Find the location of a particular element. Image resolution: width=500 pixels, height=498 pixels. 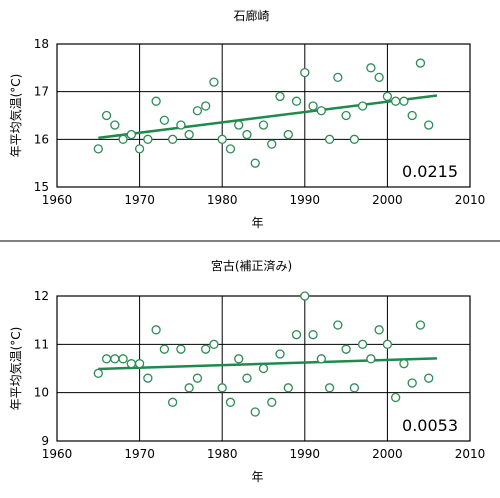

chart-title: 宮古(補正済み) is located at coordinates (251, 265).